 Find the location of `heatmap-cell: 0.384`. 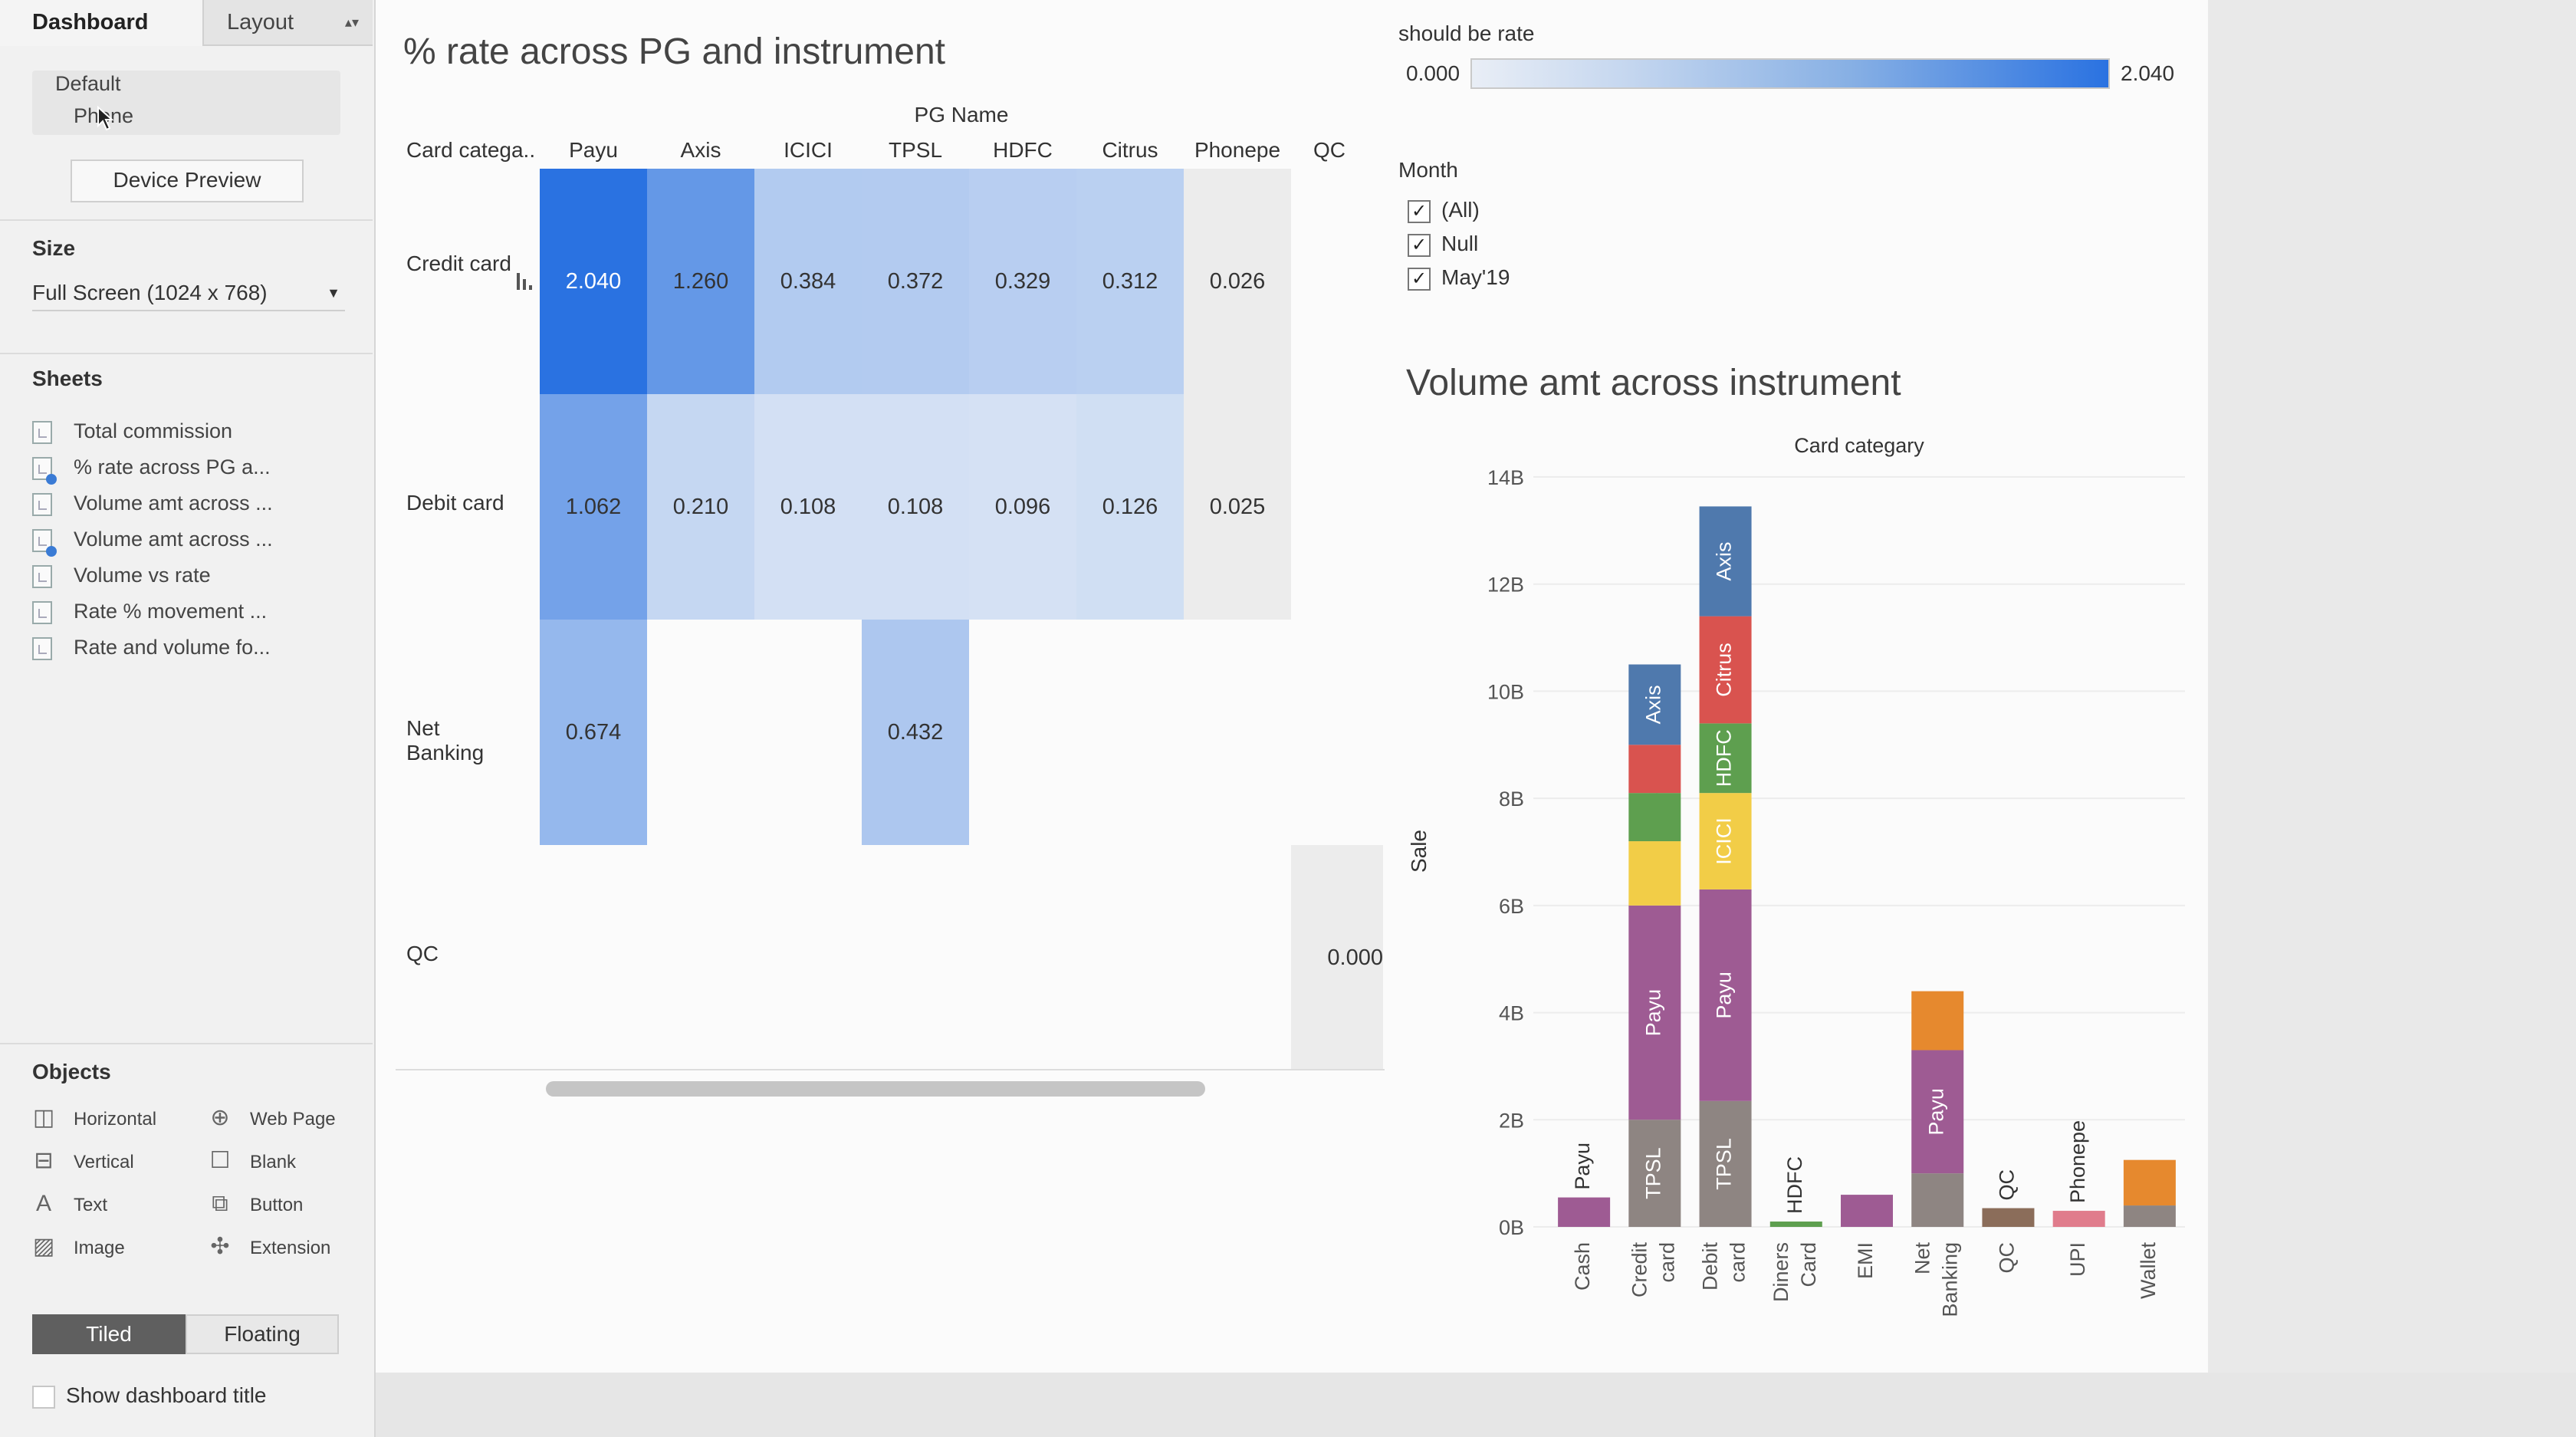

heatmap-cell: 0.384 is located at coordinates (808, 281).